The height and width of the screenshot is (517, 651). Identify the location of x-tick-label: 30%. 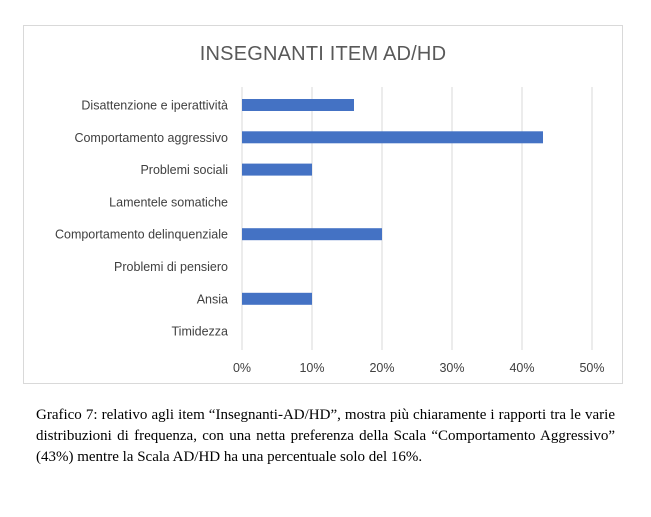
(451, 368).